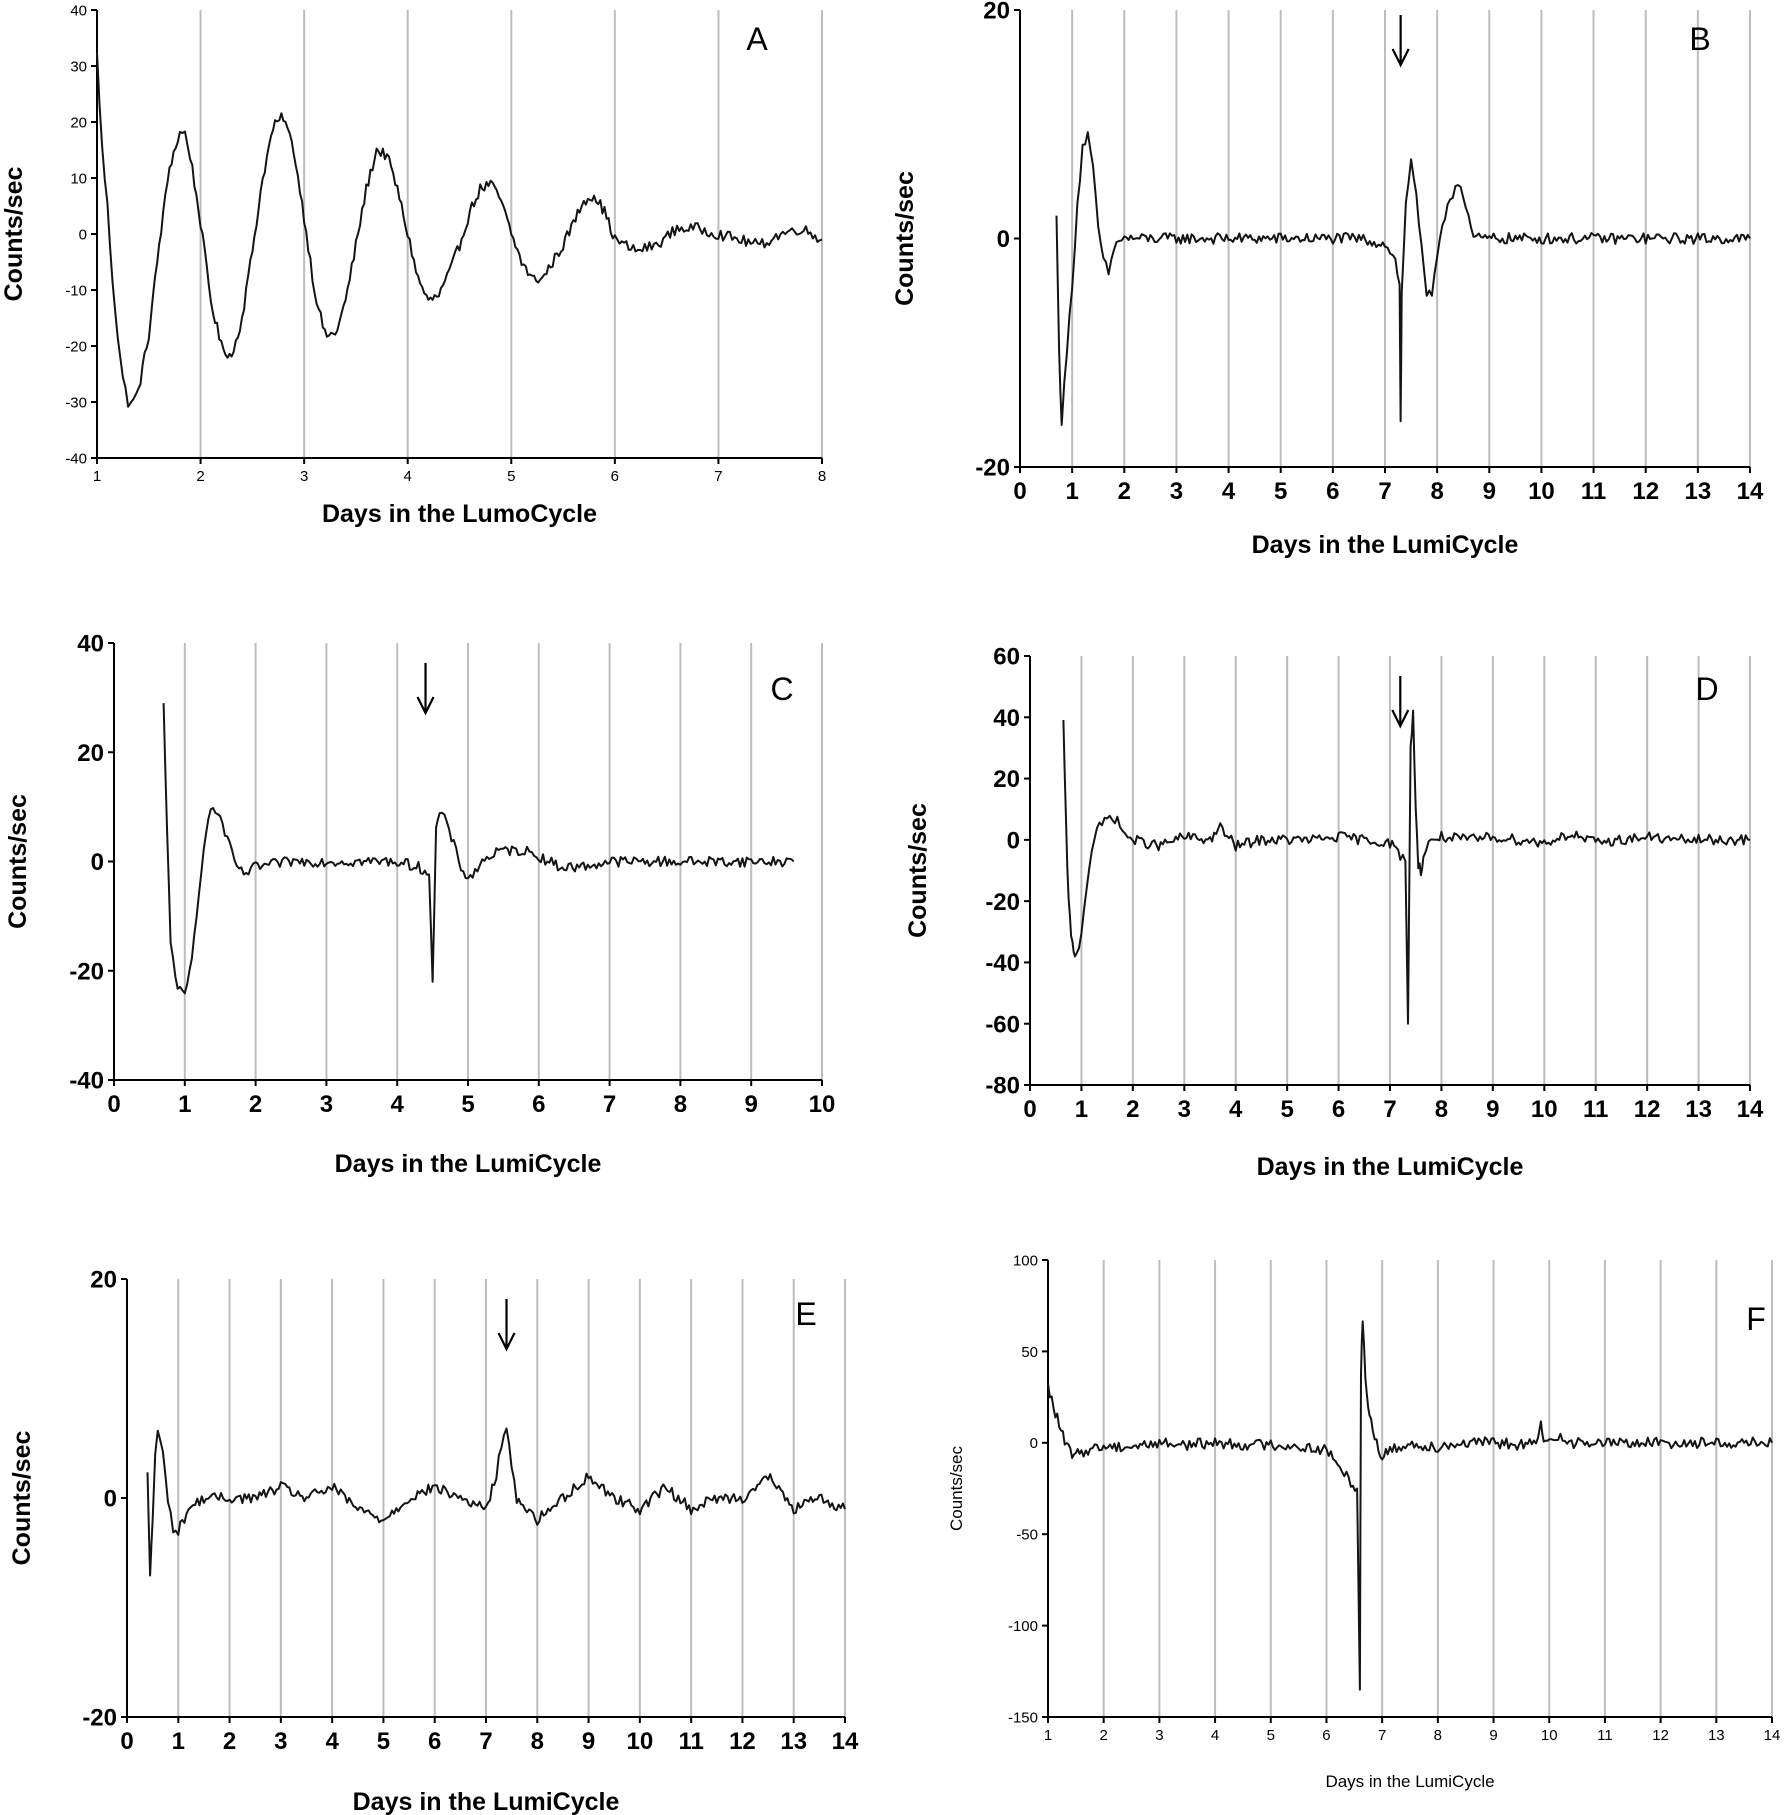 This screenshot has height=1815, width=1784. Describe the element at coordinates (1699, 39) in the screenshot. I see `panel-letter: B` at that location.